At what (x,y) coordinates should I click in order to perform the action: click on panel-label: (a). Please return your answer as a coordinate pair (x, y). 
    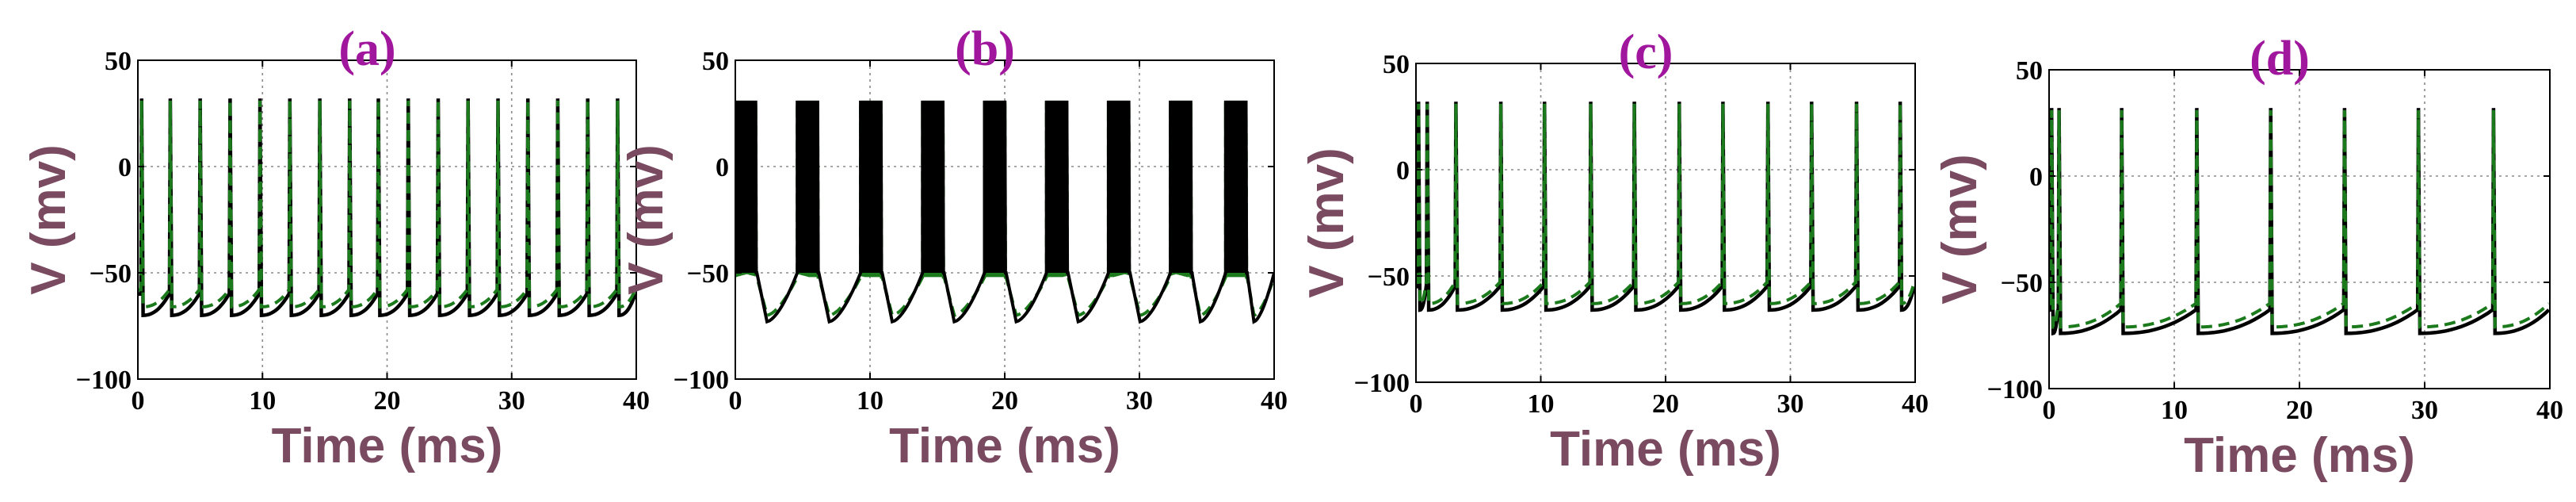
    Looking at the image, I should click on (366, 49).